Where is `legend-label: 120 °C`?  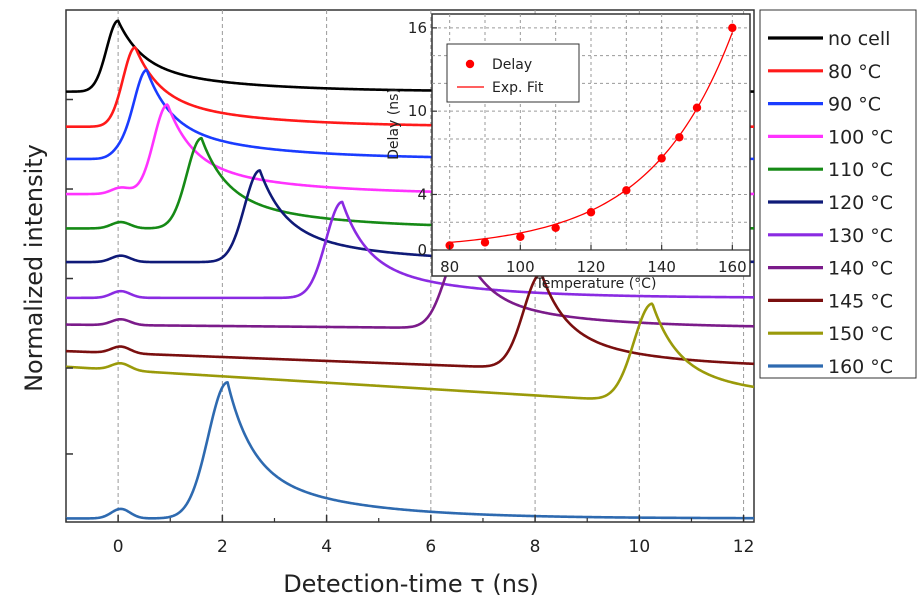
legend-label: 120 °C is located at coordinates (860, 203).